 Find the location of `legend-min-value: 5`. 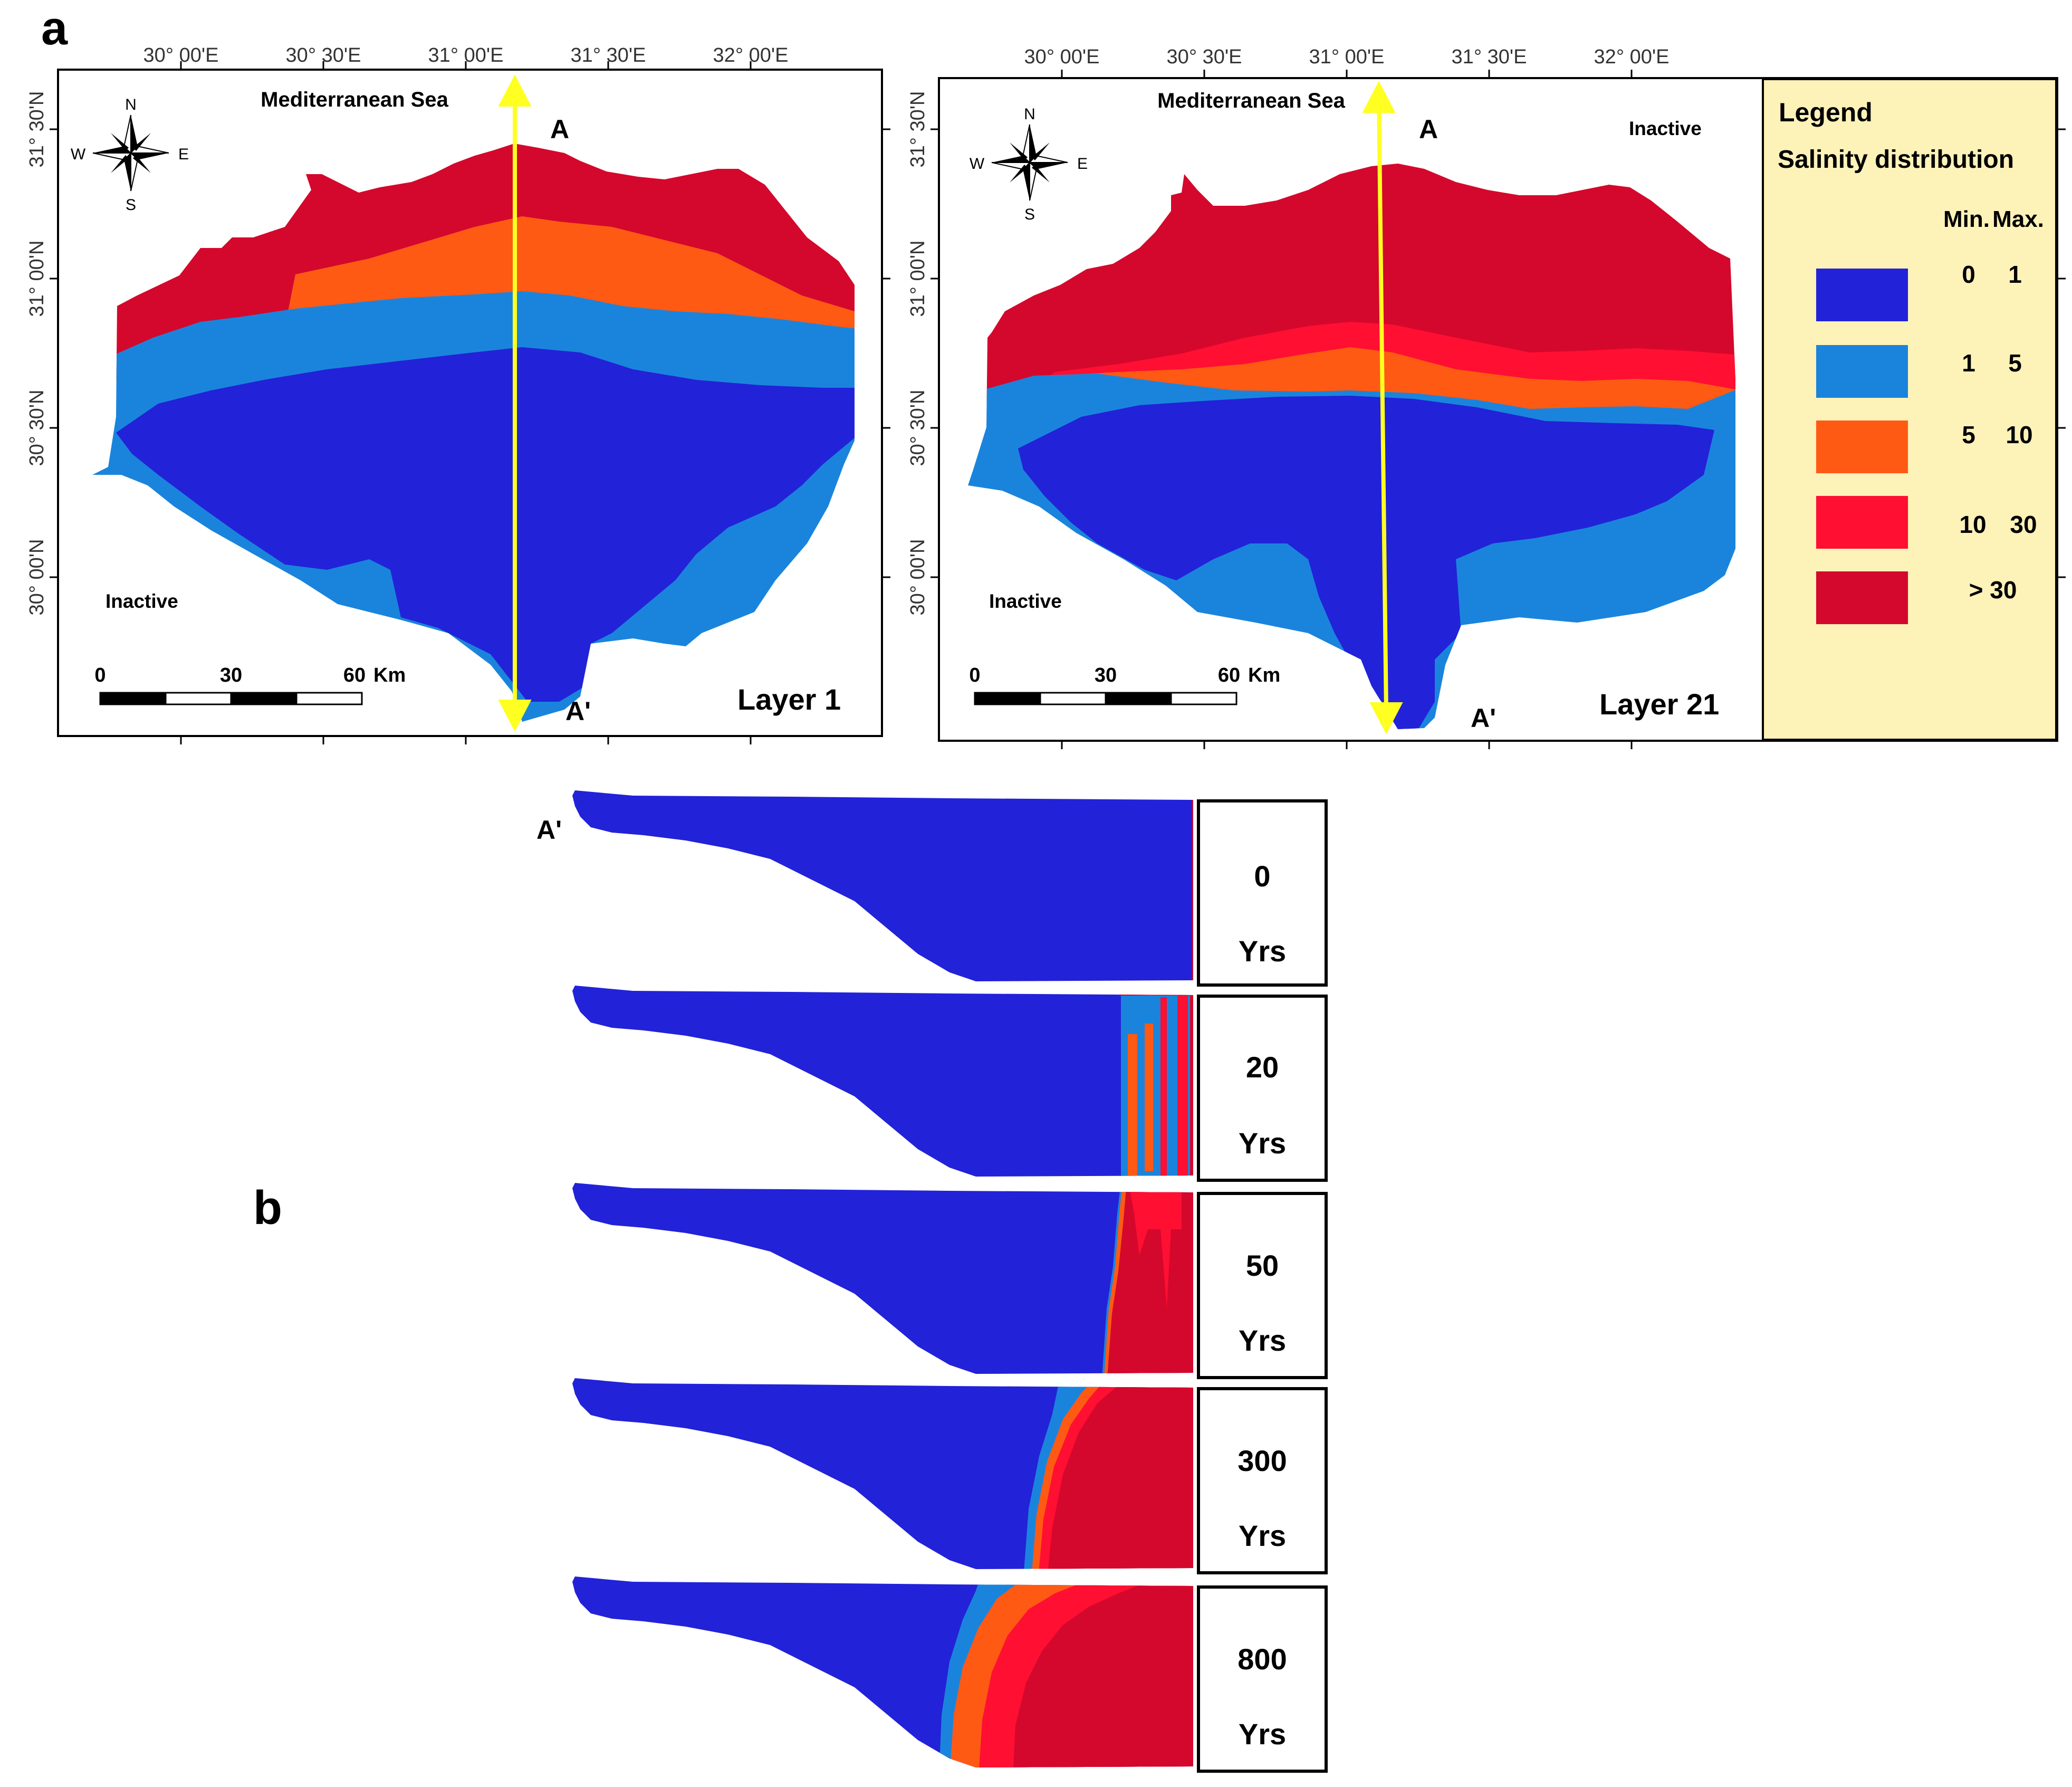

legend-min-value: 5 is located at coordinates (1969, 435).